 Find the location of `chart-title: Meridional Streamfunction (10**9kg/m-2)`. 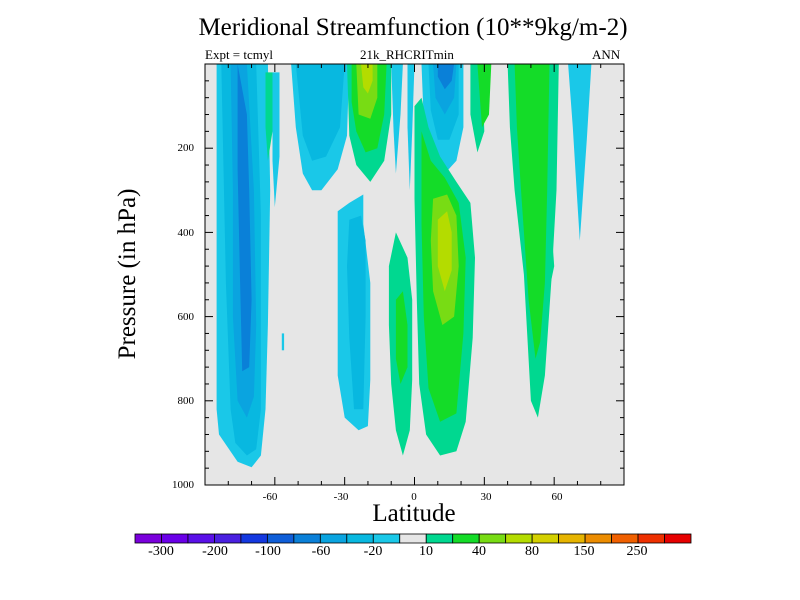

chart-title: Meridional Streamfunction (10**9kg/m-2) is located at coordinates (413, 27).